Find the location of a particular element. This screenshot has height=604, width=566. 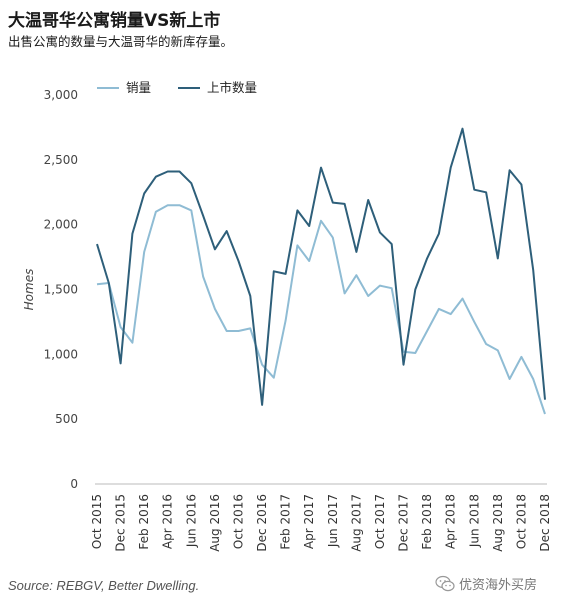

legend-label: 上市数量 is located at coordinates (232, 87).